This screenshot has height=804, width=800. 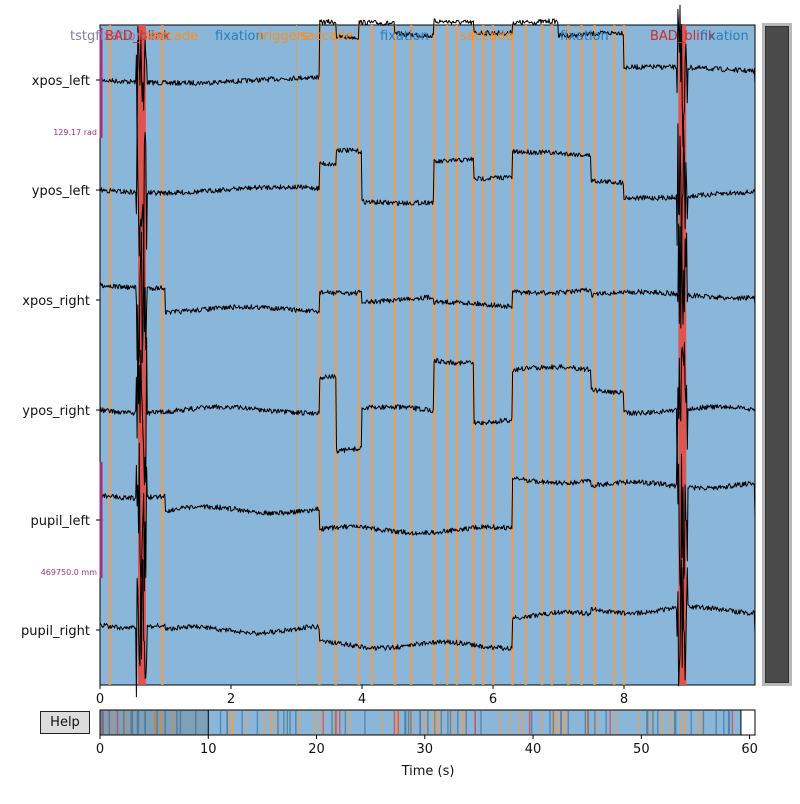 What do you see at coordinates (138, 36) in the screenshot?
I see `annotation-label: BAD_blink` at bounding box center [138, 36].